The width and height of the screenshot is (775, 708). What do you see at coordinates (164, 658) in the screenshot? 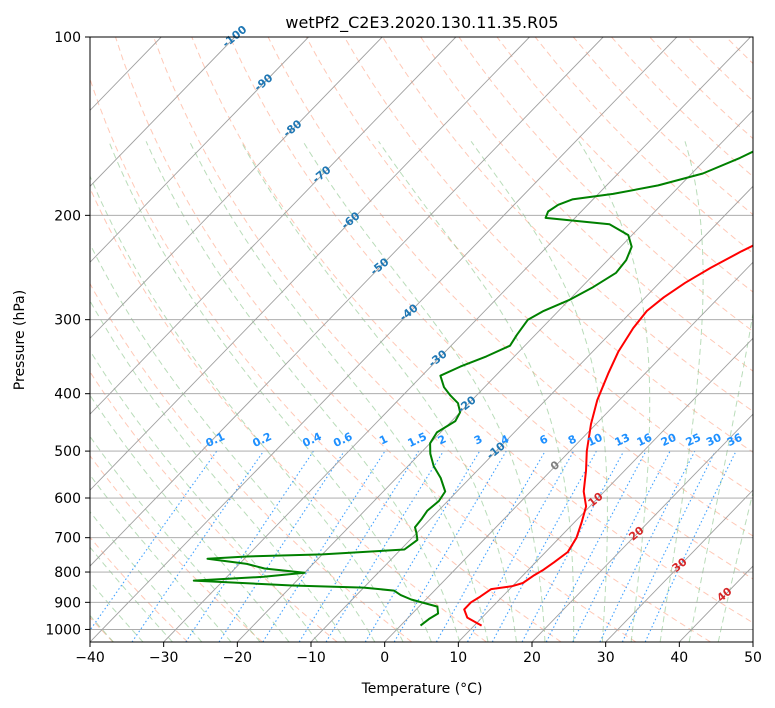
I see `x-tick-label: −30` at bounding box center [164, 658].